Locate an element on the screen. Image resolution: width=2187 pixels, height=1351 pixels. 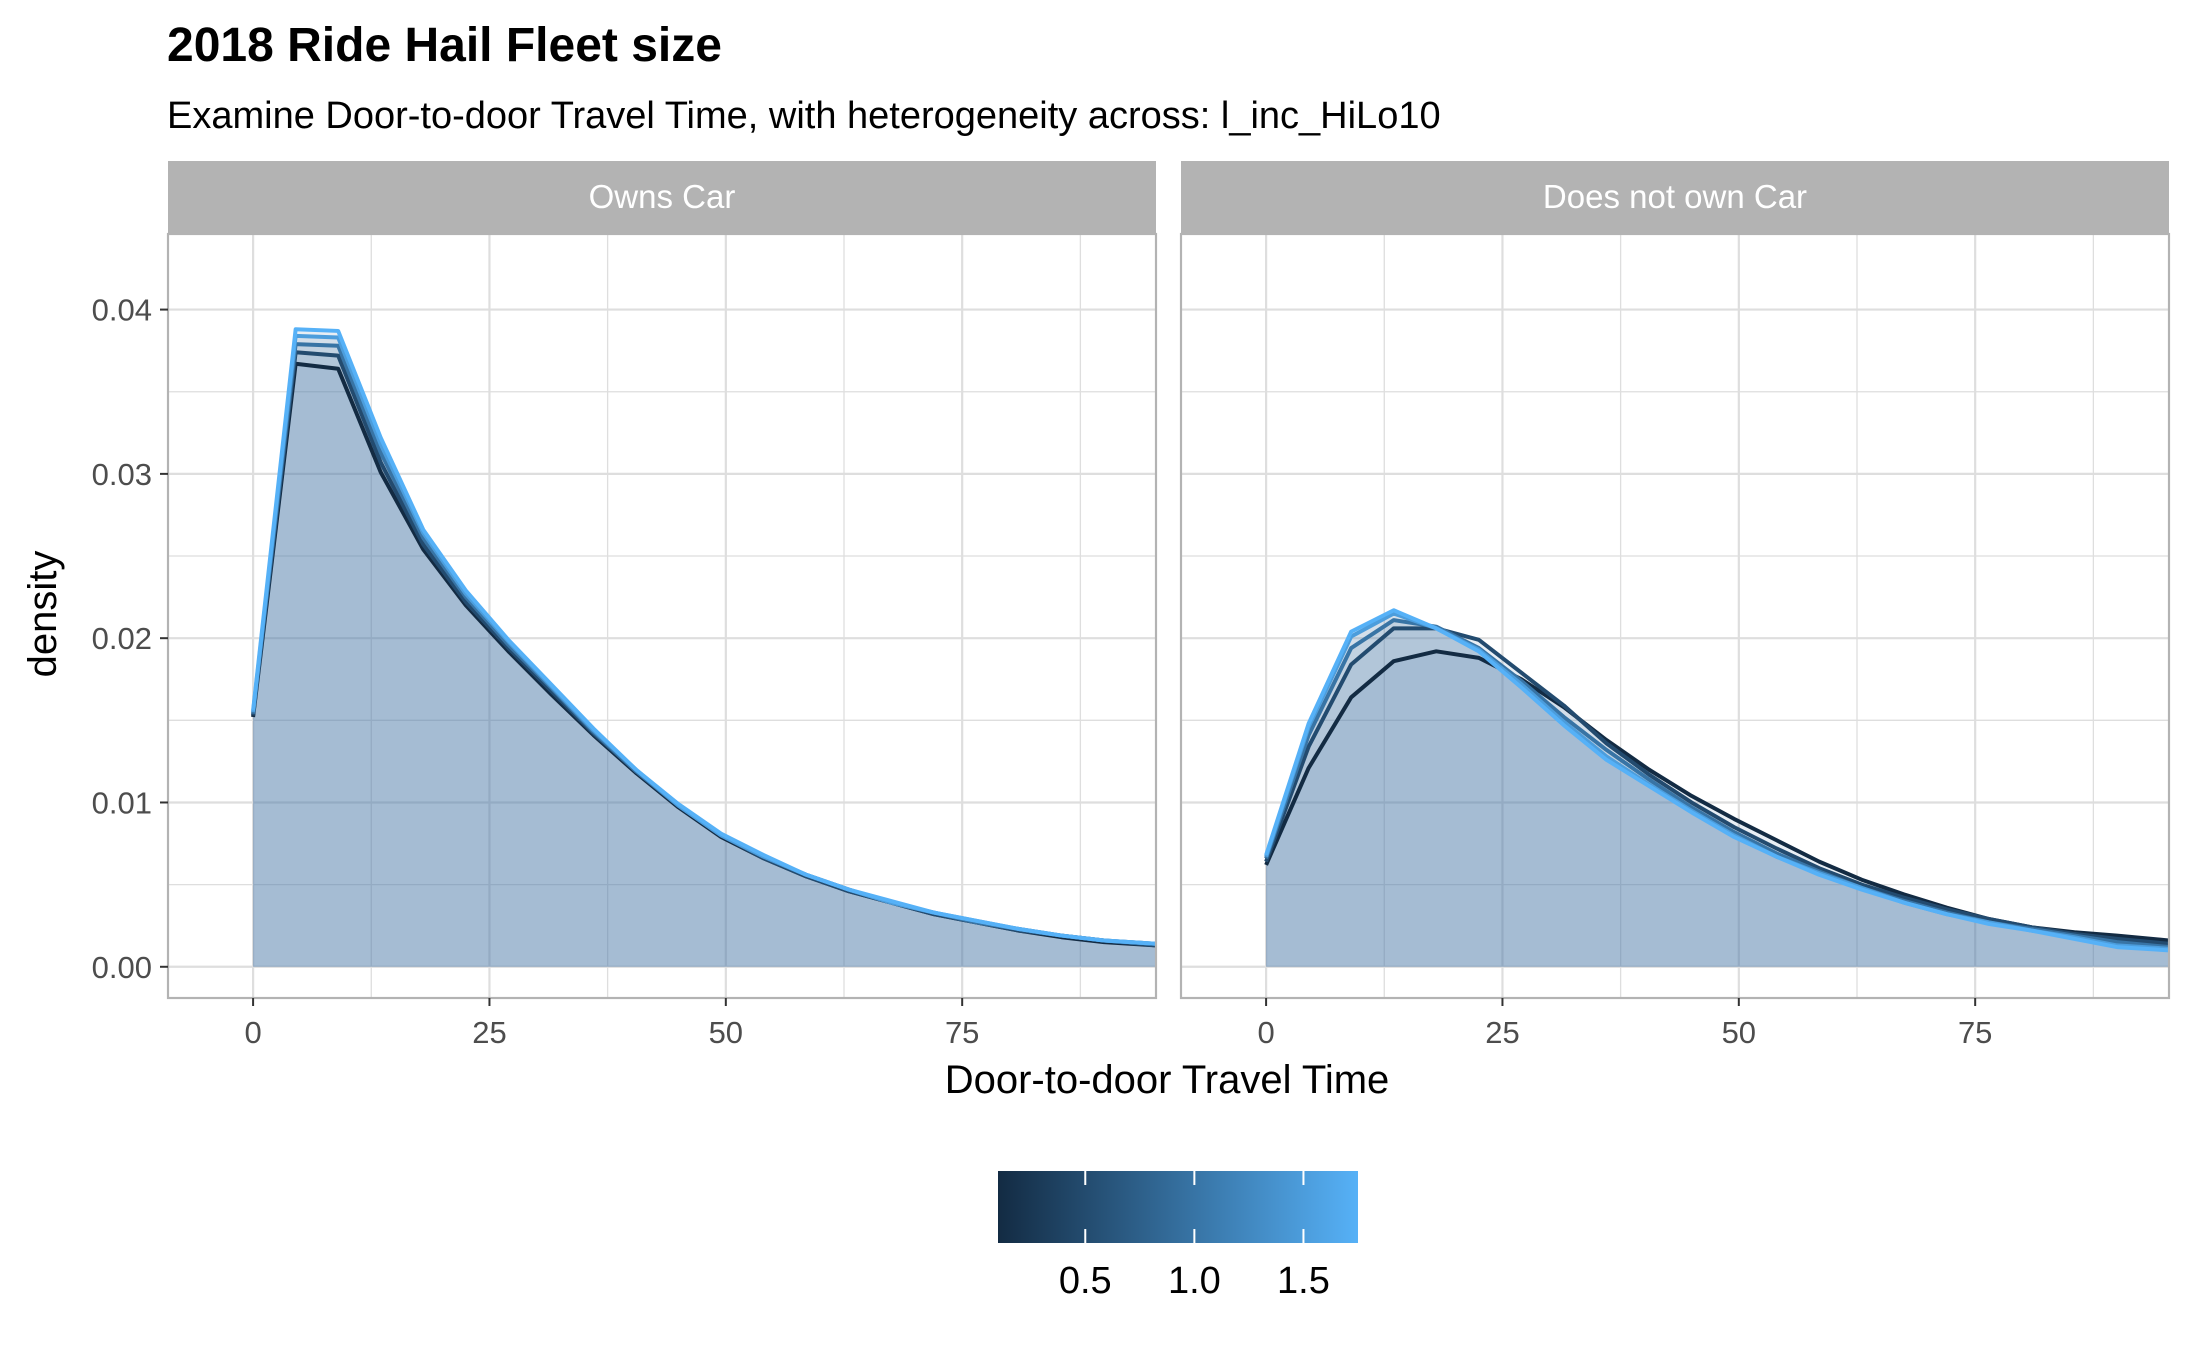
y-axis-title: density is located at coordinates (43, 614).